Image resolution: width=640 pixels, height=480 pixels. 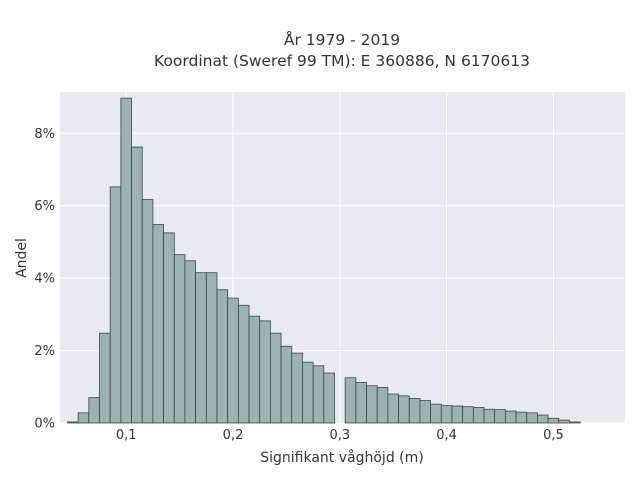 I want to click on x-tick-label: 0,3, so click(x=339, y=435).